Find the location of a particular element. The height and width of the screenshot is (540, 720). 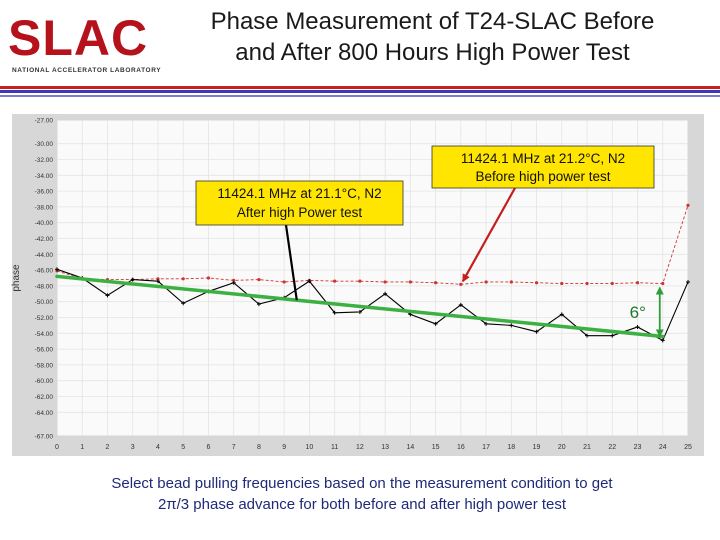

x-tick-label: 8 is located at coordinates (259, 447).